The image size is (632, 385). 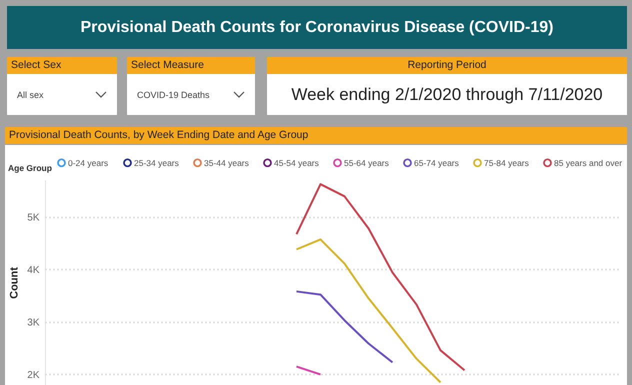 What do you see at coordinates (33, 270) in the screenshot?
I see `y-tick-label: 4K` at bounding box center [33, 270].